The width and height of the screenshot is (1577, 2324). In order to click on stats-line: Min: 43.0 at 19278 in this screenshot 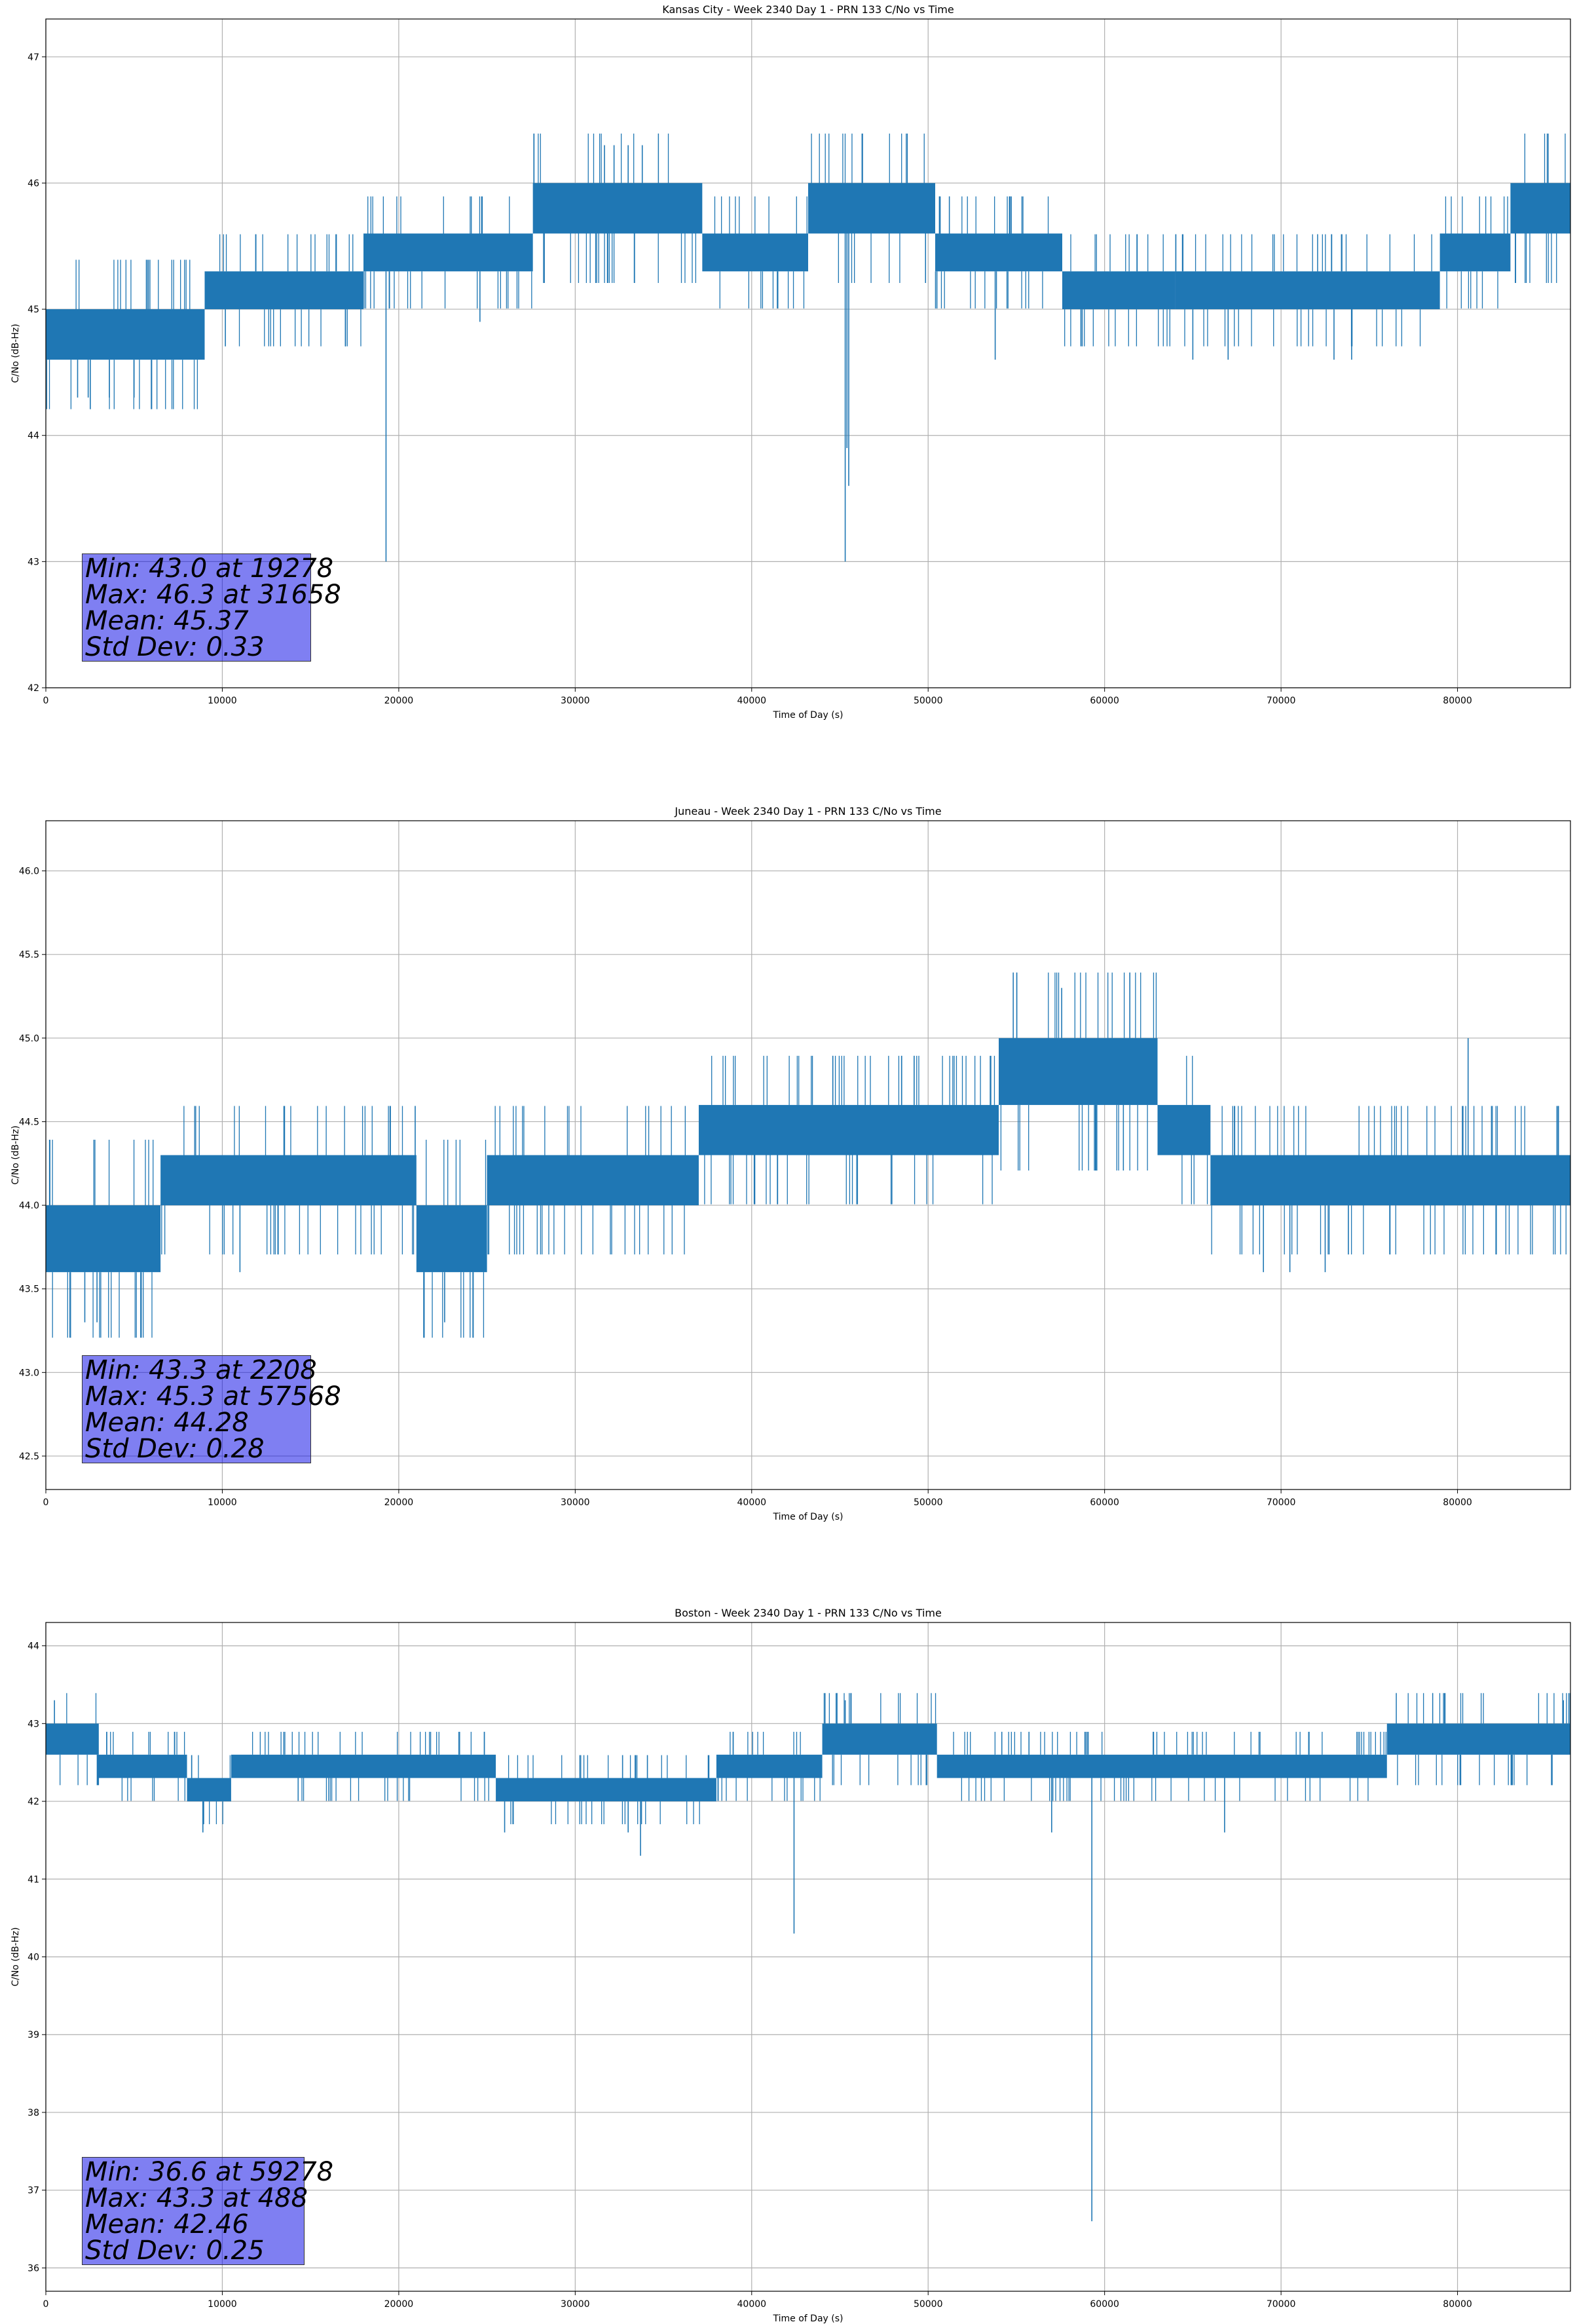, I will do `click(209, 568)`.